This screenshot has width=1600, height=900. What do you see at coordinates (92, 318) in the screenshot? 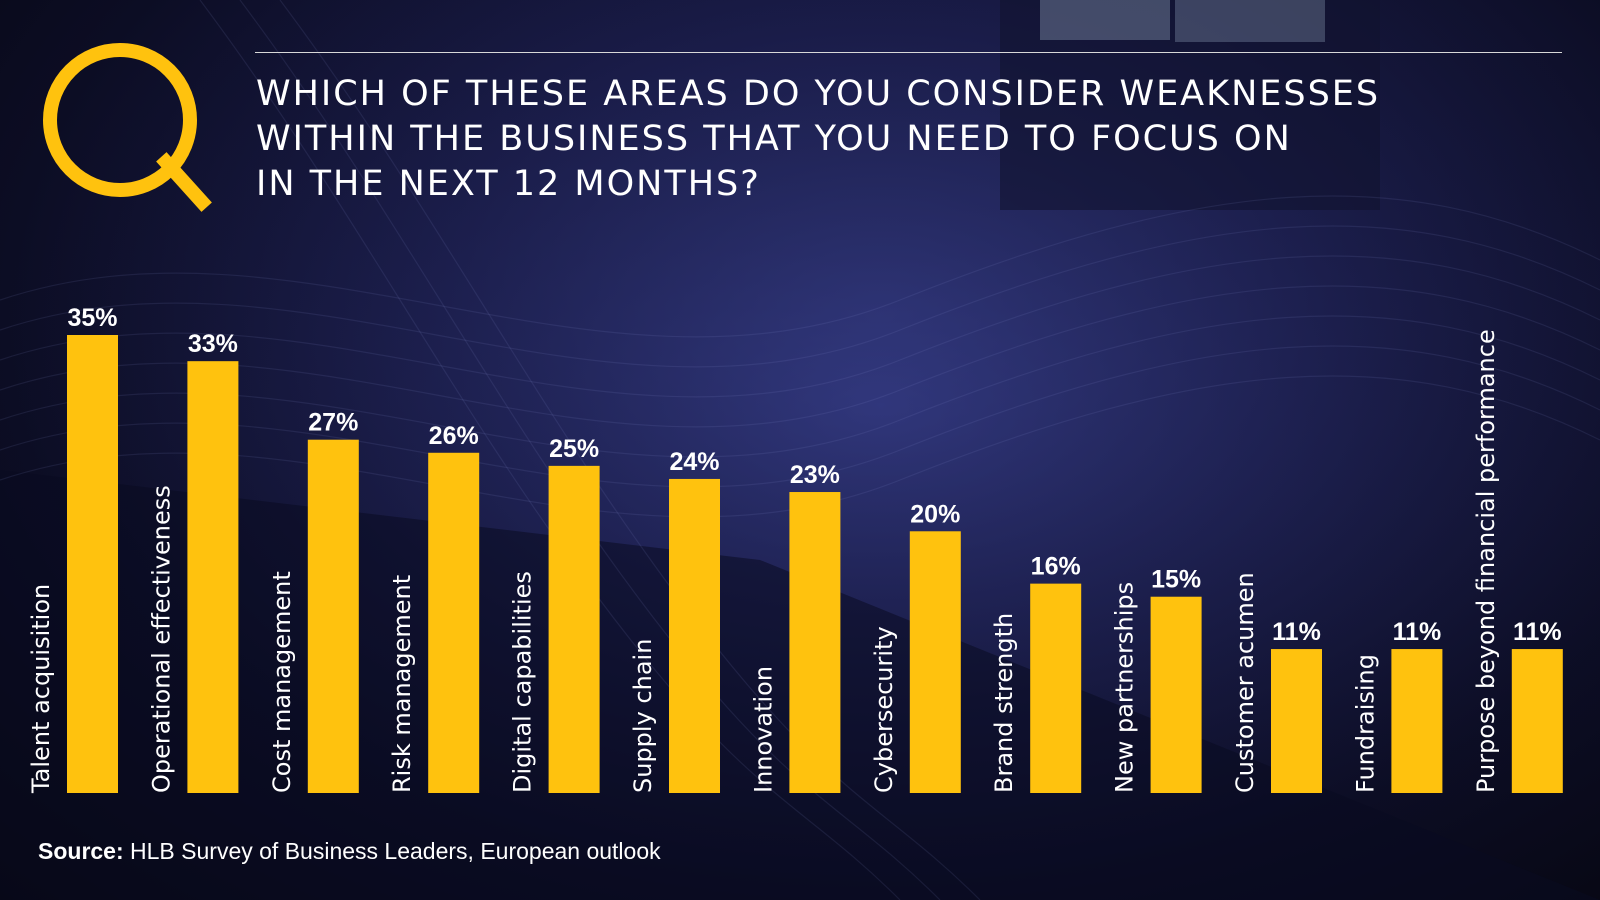
I see `data-label: 35%` at bounding box center [92, 318].